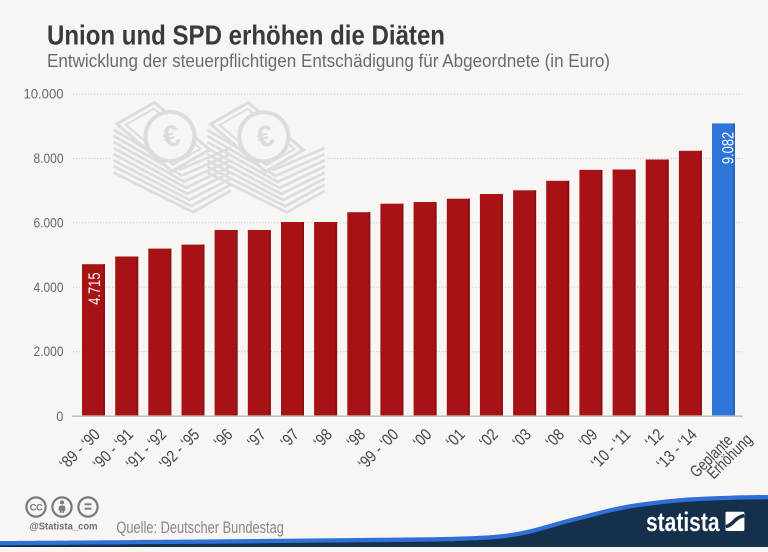 The image size is (768, 552). Describe the element at coordinates (49, 287) in the screenshot. I see `svg-text: 4.000` at that location.